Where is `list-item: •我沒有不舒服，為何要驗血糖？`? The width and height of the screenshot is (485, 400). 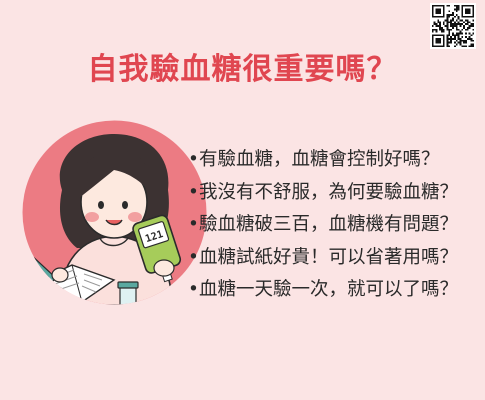 list-item: •我沒有不舒服，為何要驗血糖？ is located at coordinates (323, 192).